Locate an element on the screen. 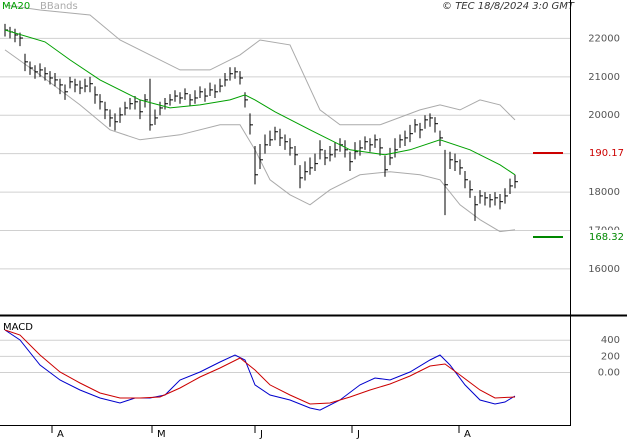  y-tick-label: 200 is located at coordinates (610, 356).